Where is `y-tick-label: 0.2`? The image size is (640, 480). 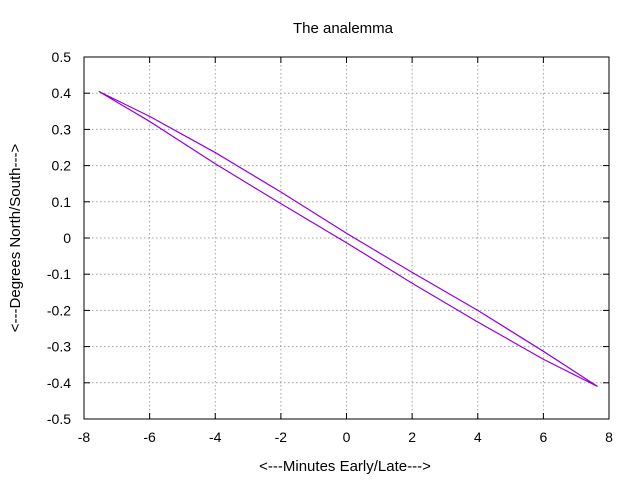 y-tick-label: 0.2 is located at coordinates (62, 166).